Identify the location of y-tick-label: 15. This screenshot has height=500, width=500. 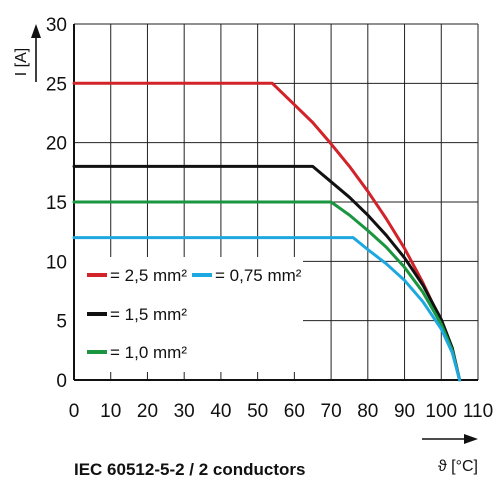
(56, 203).